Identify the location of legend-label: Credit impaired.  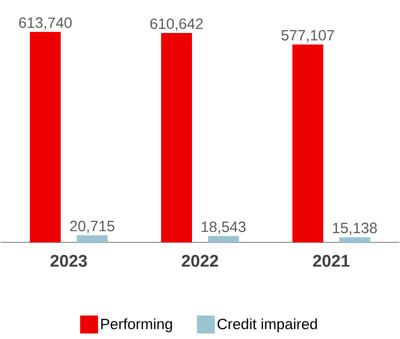
(267, 325).